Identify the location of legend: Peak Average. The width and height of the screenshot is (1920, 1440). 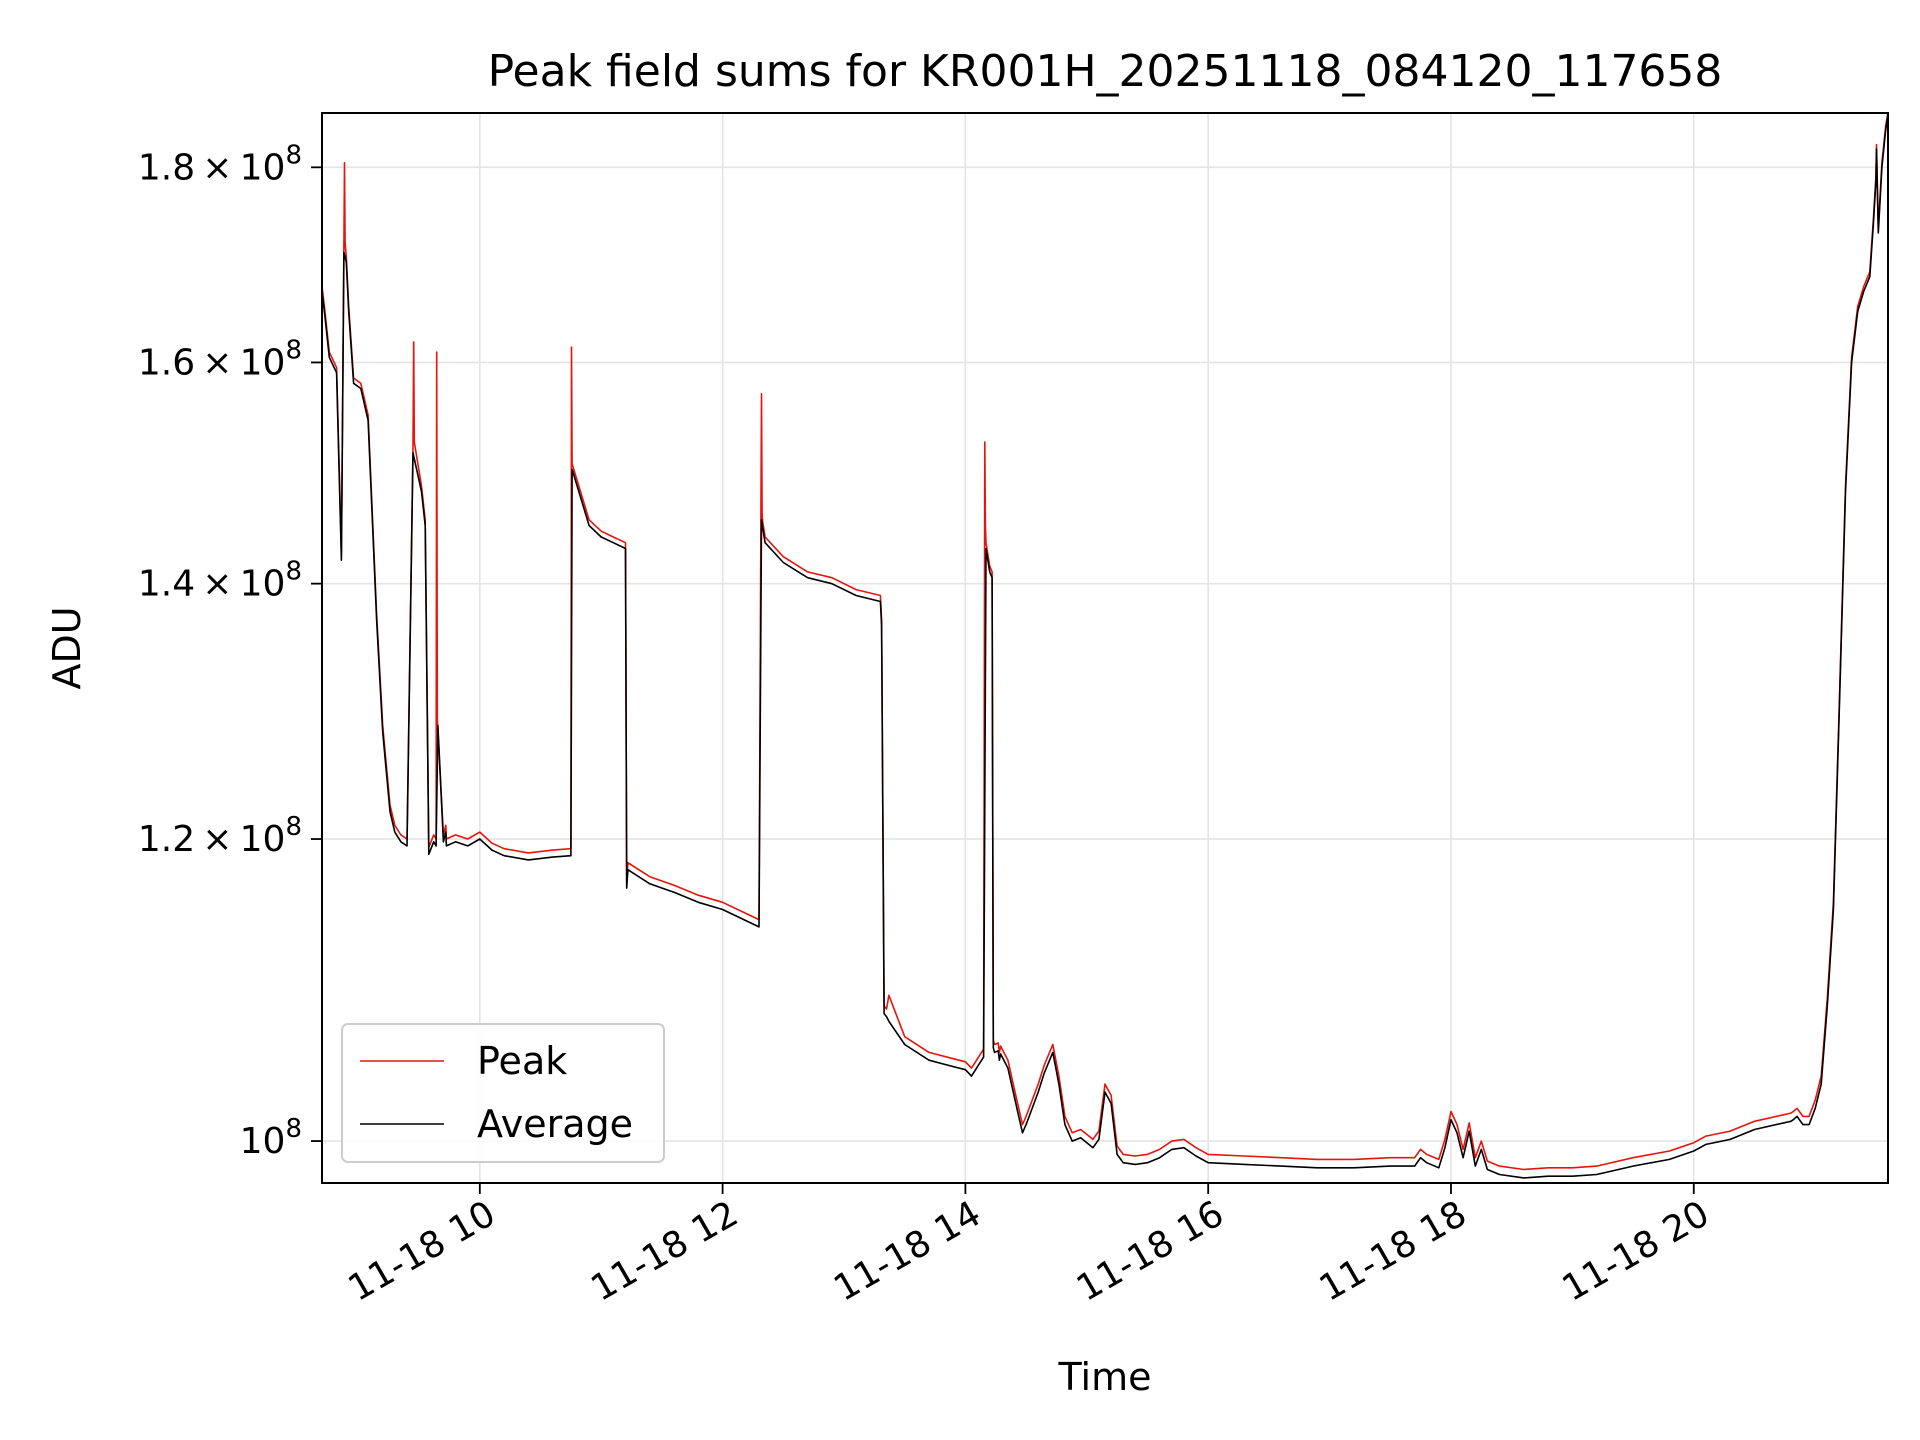
(503, 1093).